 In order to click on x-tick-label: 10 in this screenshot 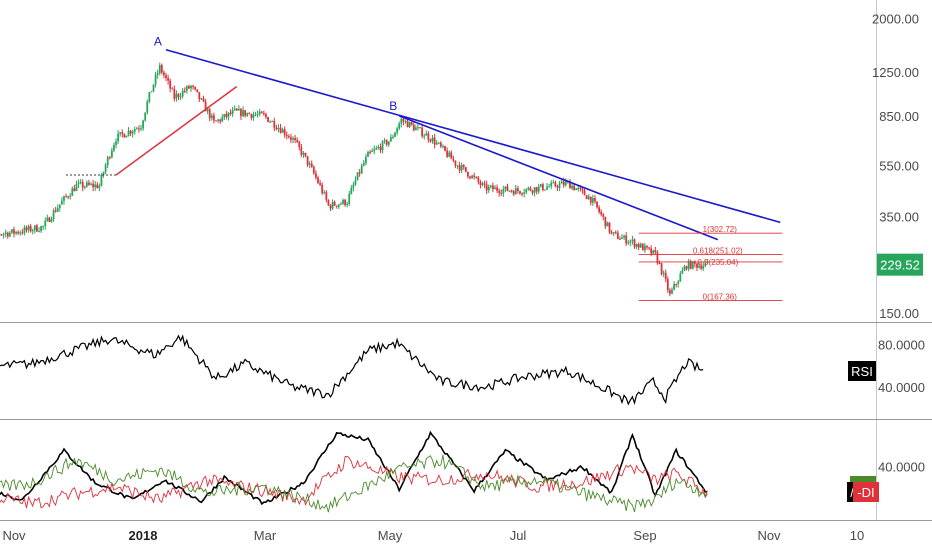, I will do `click(857, 535)`.